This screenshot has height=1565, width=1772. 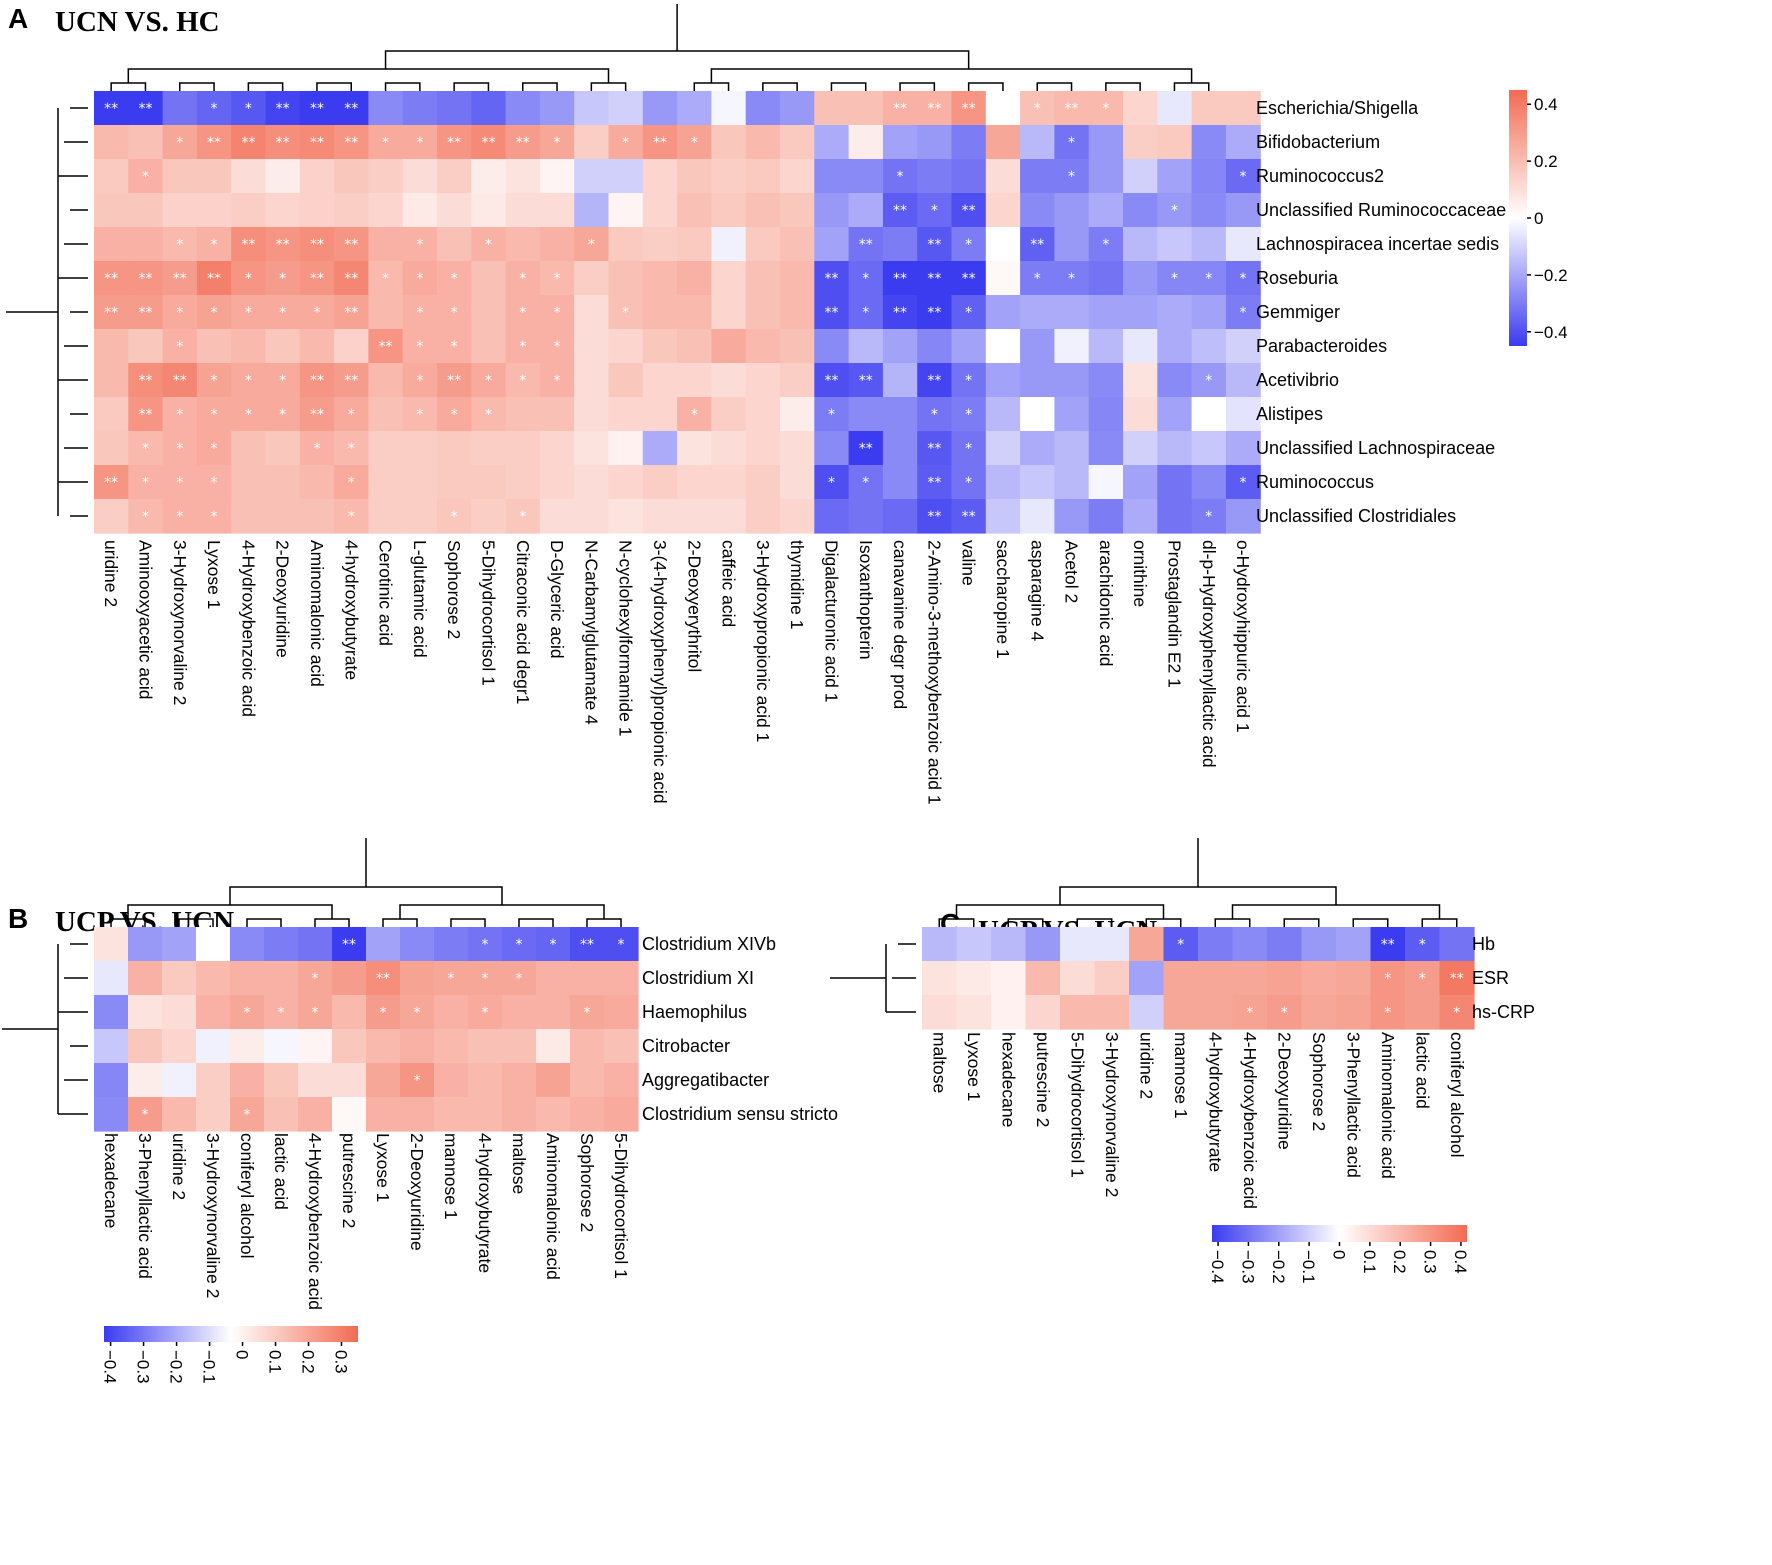 What do you see at coordinates (1503, 978) in the screenshot?
I see `row-labels: Hb ESR hs-CRP` at bounding box center [1503, 978].